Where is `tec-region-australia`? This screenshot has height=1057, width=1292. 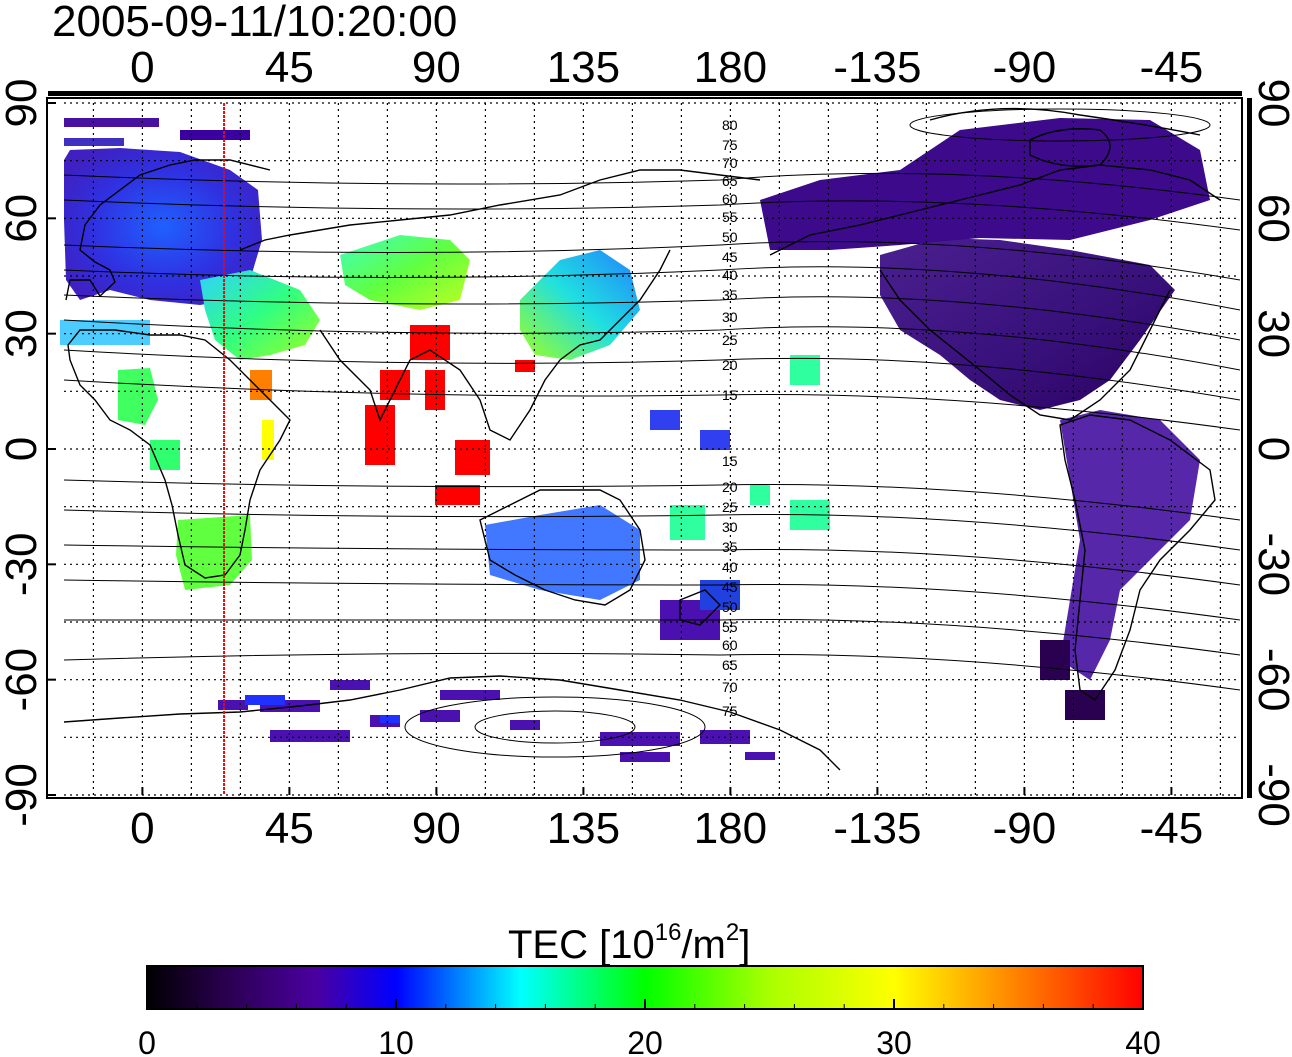 tec-region-australia is located at coordinates (562, 552).